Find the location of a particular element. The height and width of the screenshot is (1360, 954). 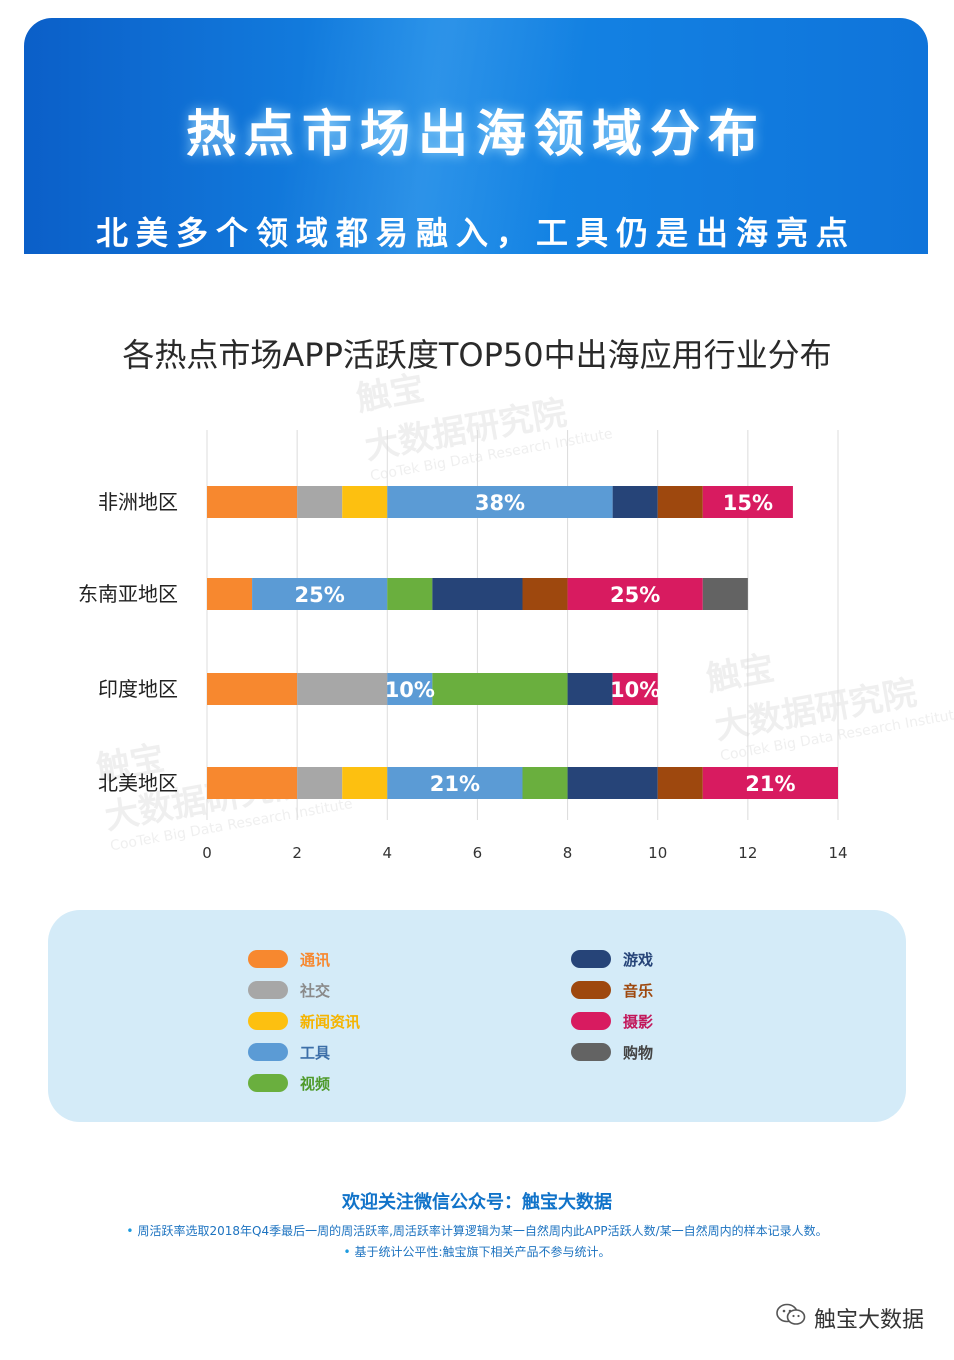

chart-title: 各热点市场APP活跃度TOP50中出海应用行业分布 is located at coordinates (477, 355).